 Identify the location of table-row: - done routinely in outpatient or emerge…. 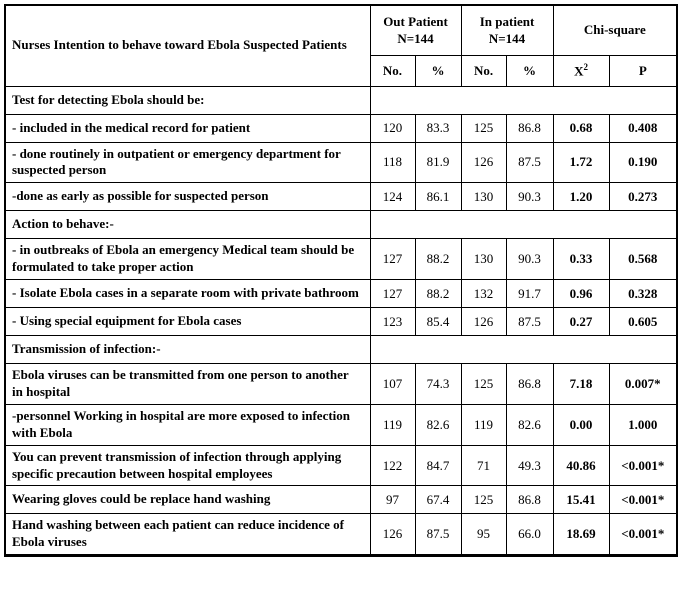
(341, 162).